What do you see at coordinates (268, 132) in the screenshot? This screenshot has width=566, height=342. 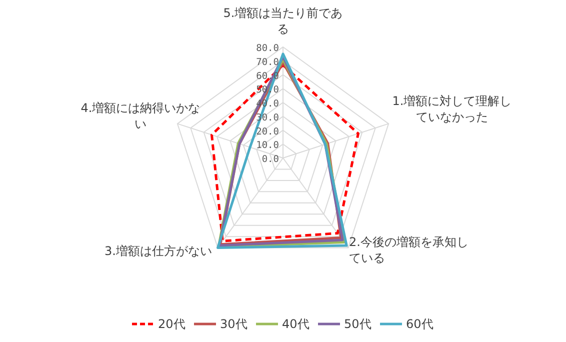 I see `y-tick-label: 20.0` at bounding box center [268, 132].